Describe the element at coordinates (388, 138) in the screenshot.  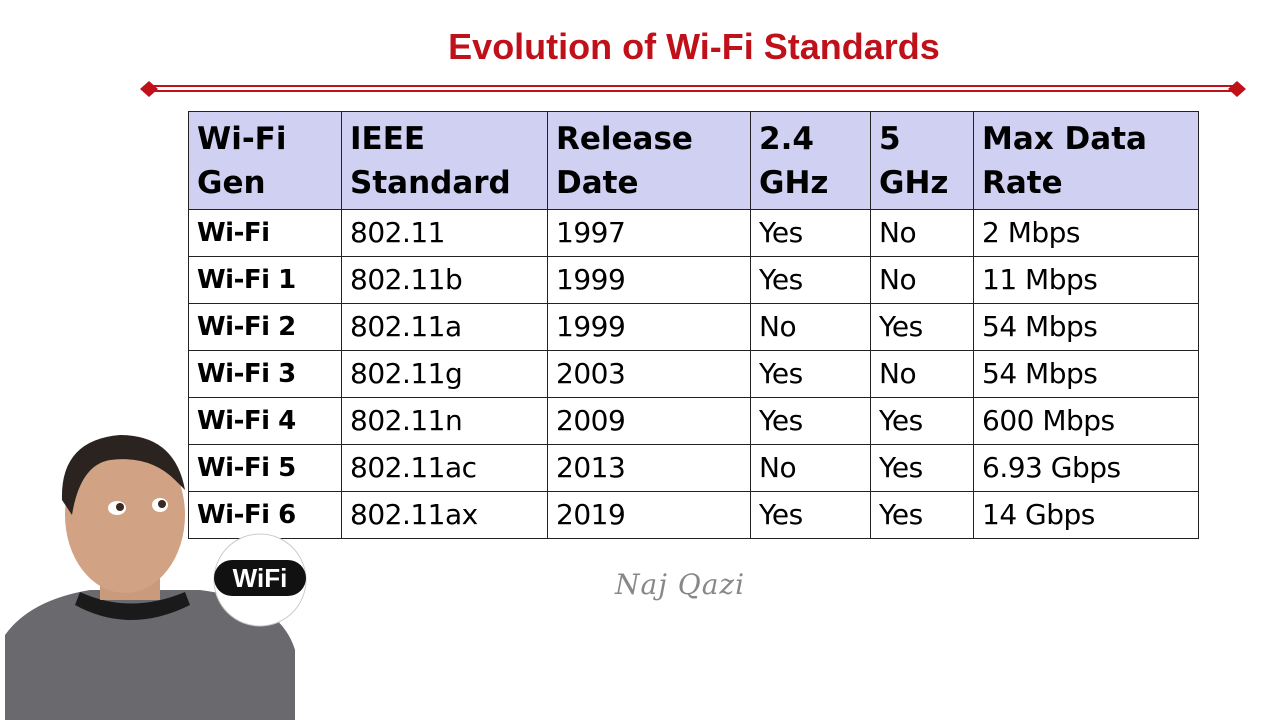
I see `header-text: IEEE` at that location.